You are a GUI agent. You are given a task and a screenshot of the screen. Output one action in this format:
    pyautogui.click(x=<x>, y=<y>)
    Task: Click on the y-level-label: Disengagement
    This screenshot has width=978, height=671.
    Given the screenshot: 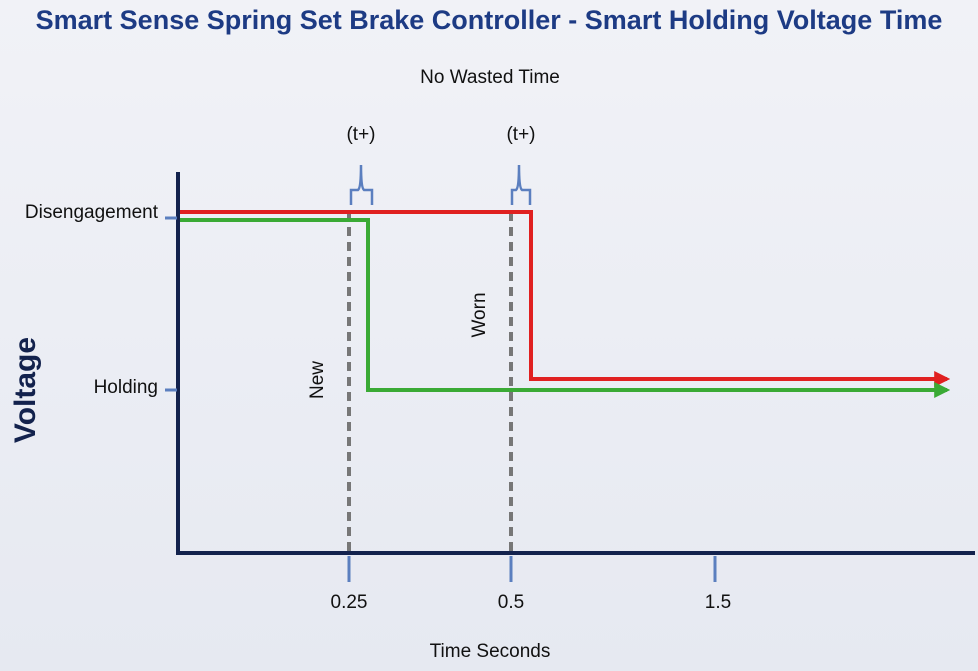 What is the action you would take?
    pyautogui.click(x=92, y=212)
    